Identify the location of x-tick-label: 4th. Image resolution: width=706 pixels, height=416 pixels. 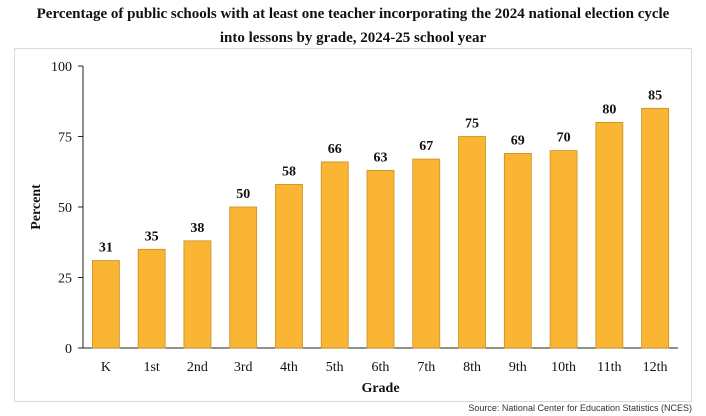
(289, 367).